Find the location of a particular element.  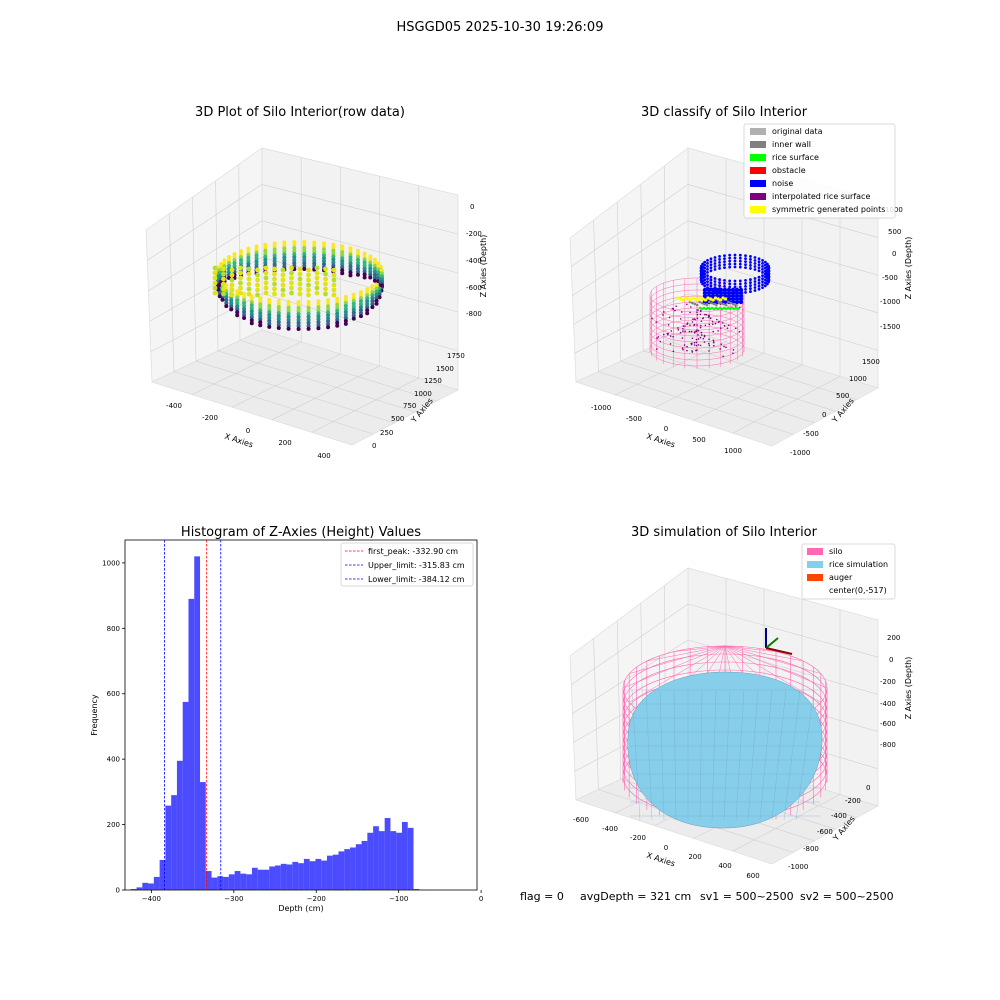

triad-x-axis is located at coordinates (779, 651).